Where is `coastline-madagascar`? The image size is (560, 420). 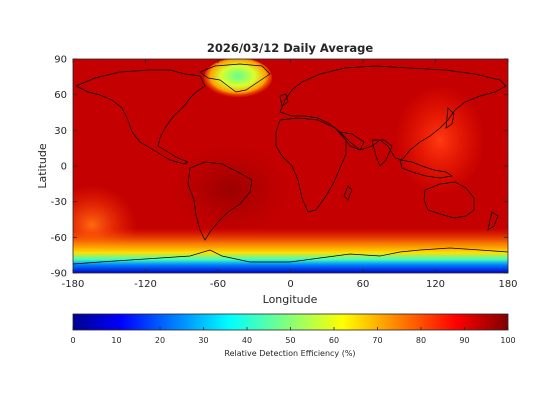
coastline-madagascar is located at coordinates (348, 193).